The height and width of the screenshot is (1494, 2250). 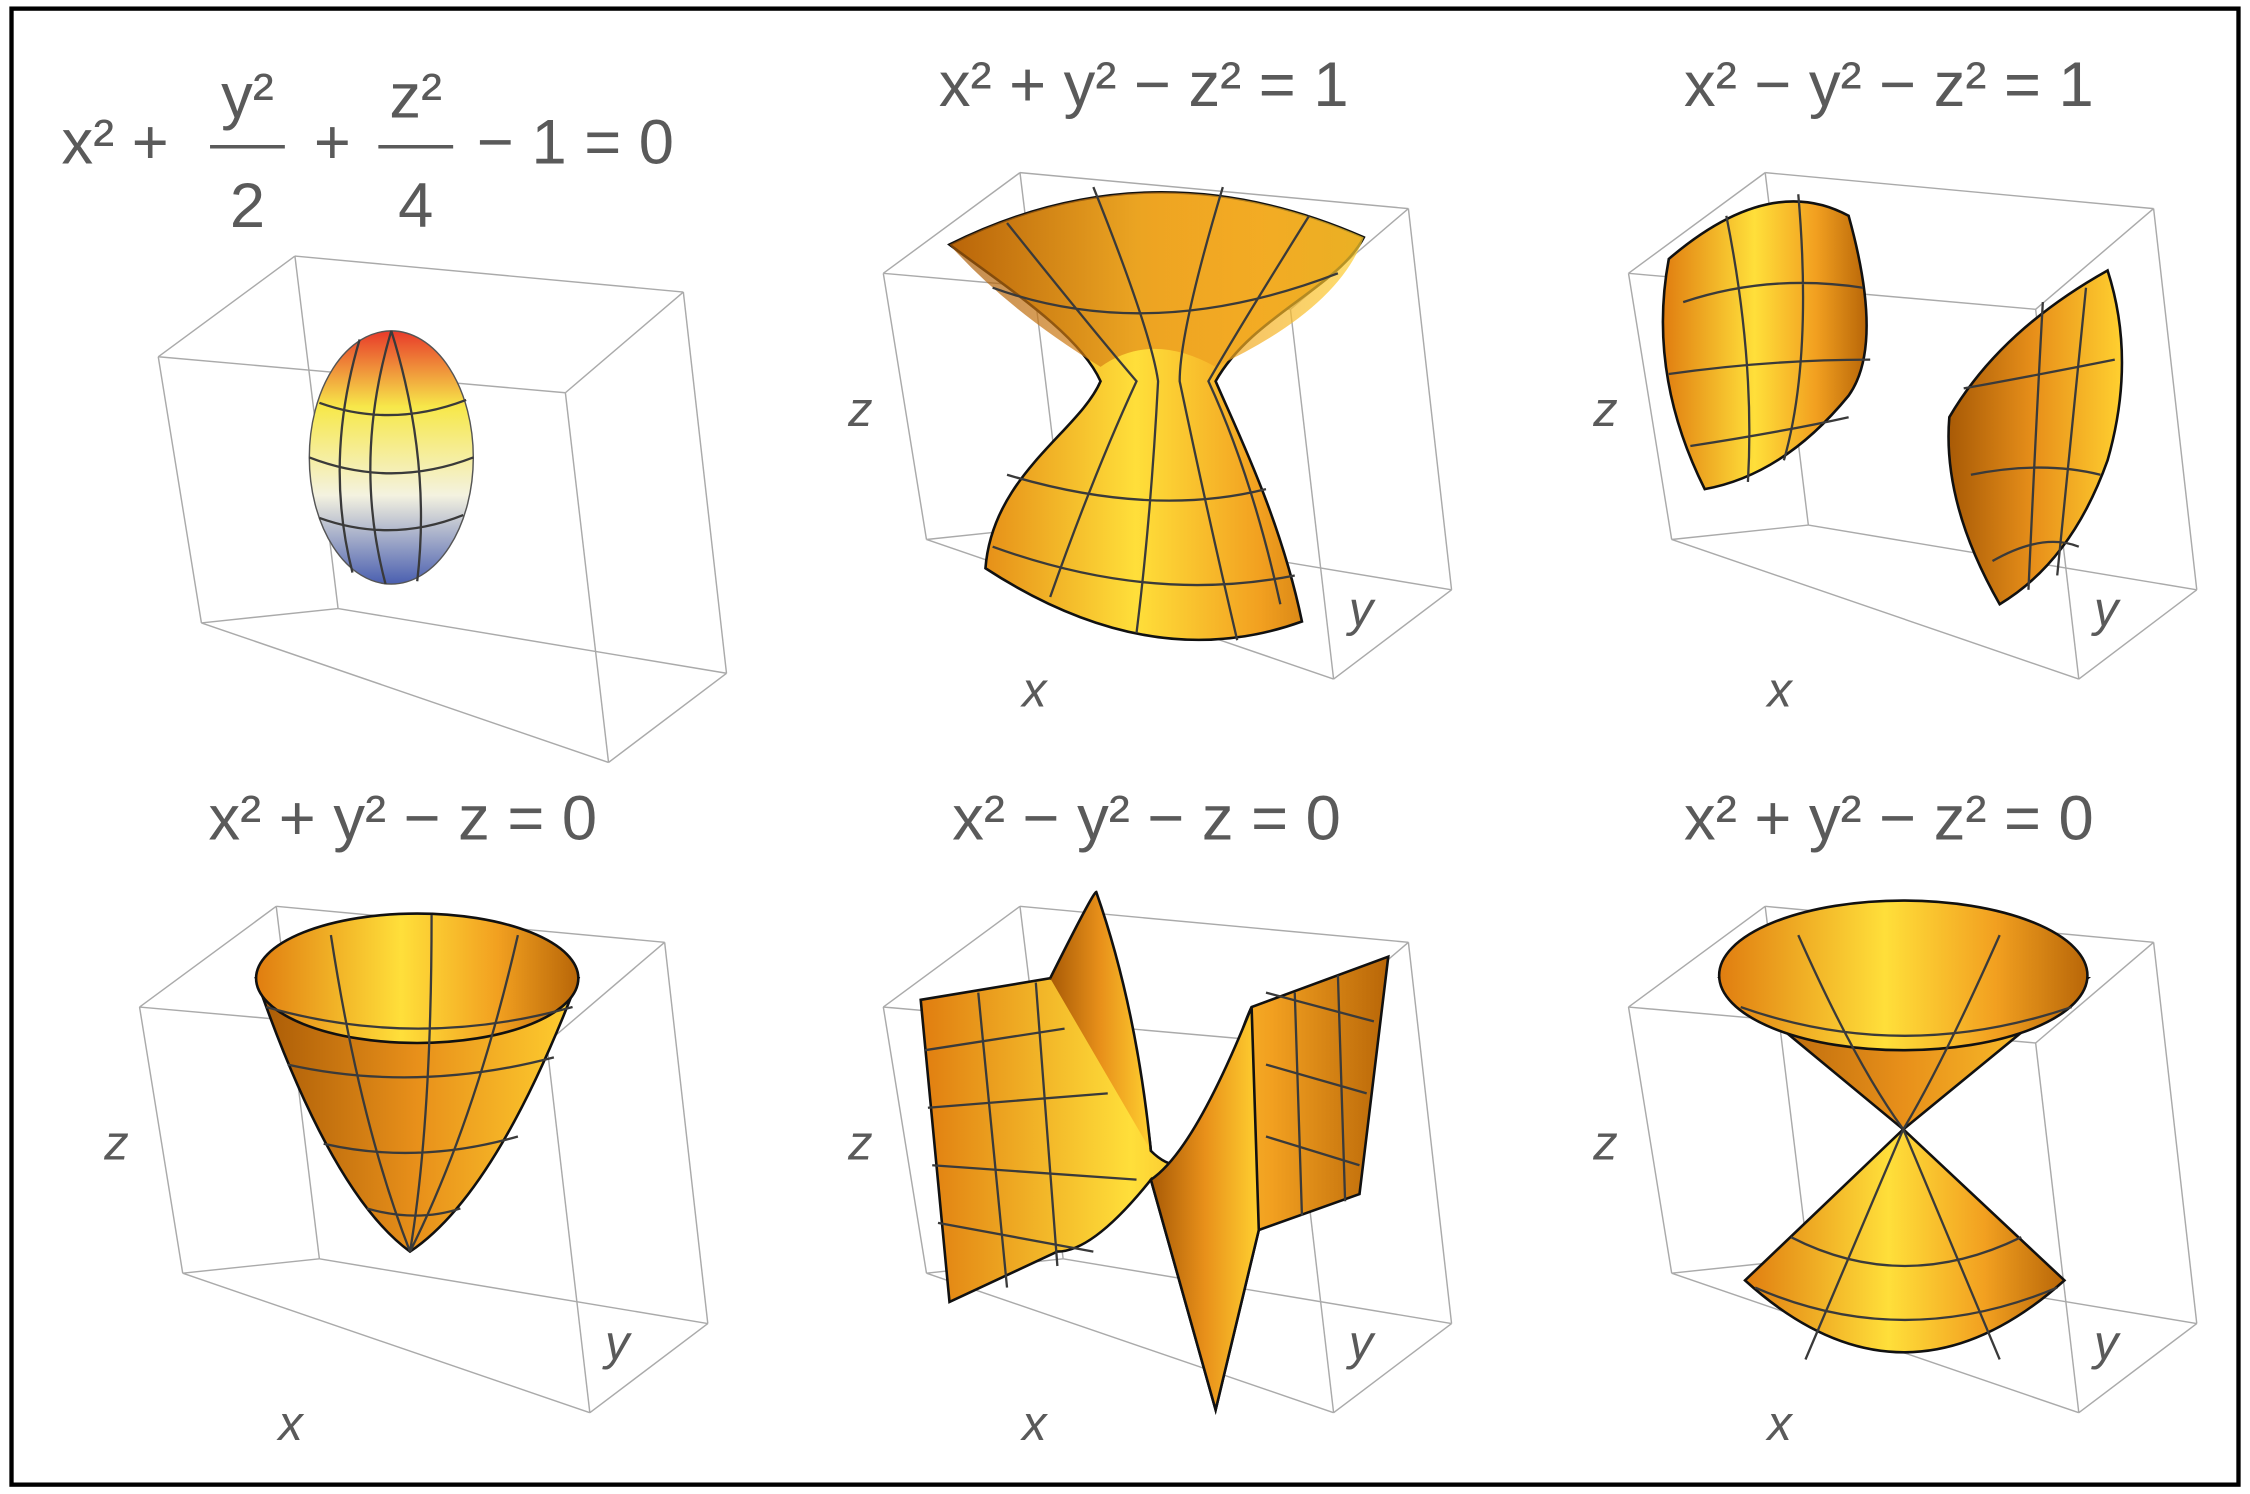 I want to click on fraction-numerator: z², so click(x=415, y=96).